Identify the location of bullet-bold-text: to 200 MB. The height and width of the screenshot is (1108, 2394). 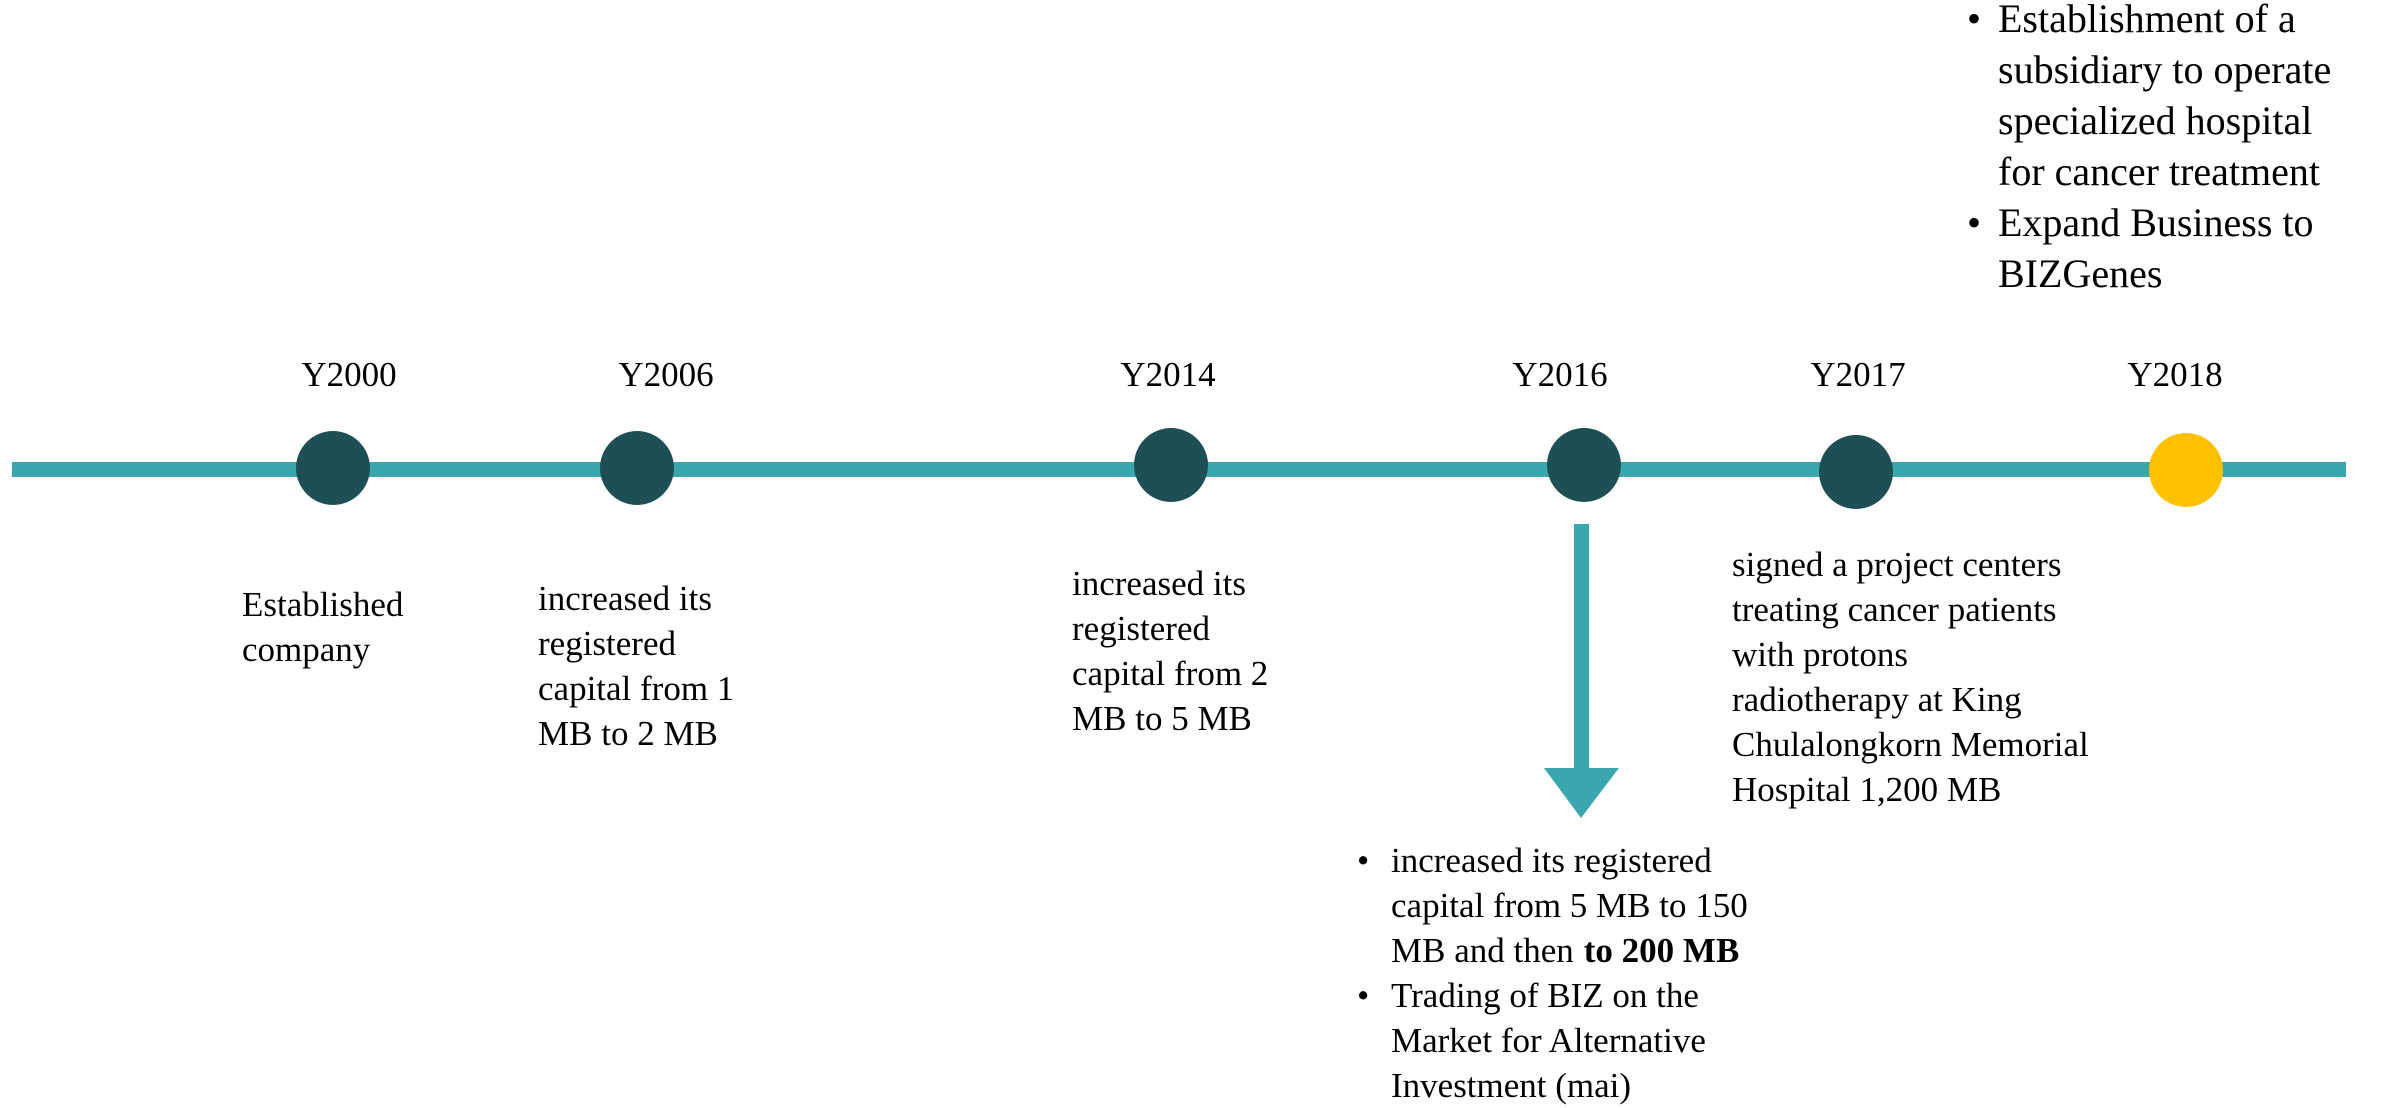
(1662, 950).